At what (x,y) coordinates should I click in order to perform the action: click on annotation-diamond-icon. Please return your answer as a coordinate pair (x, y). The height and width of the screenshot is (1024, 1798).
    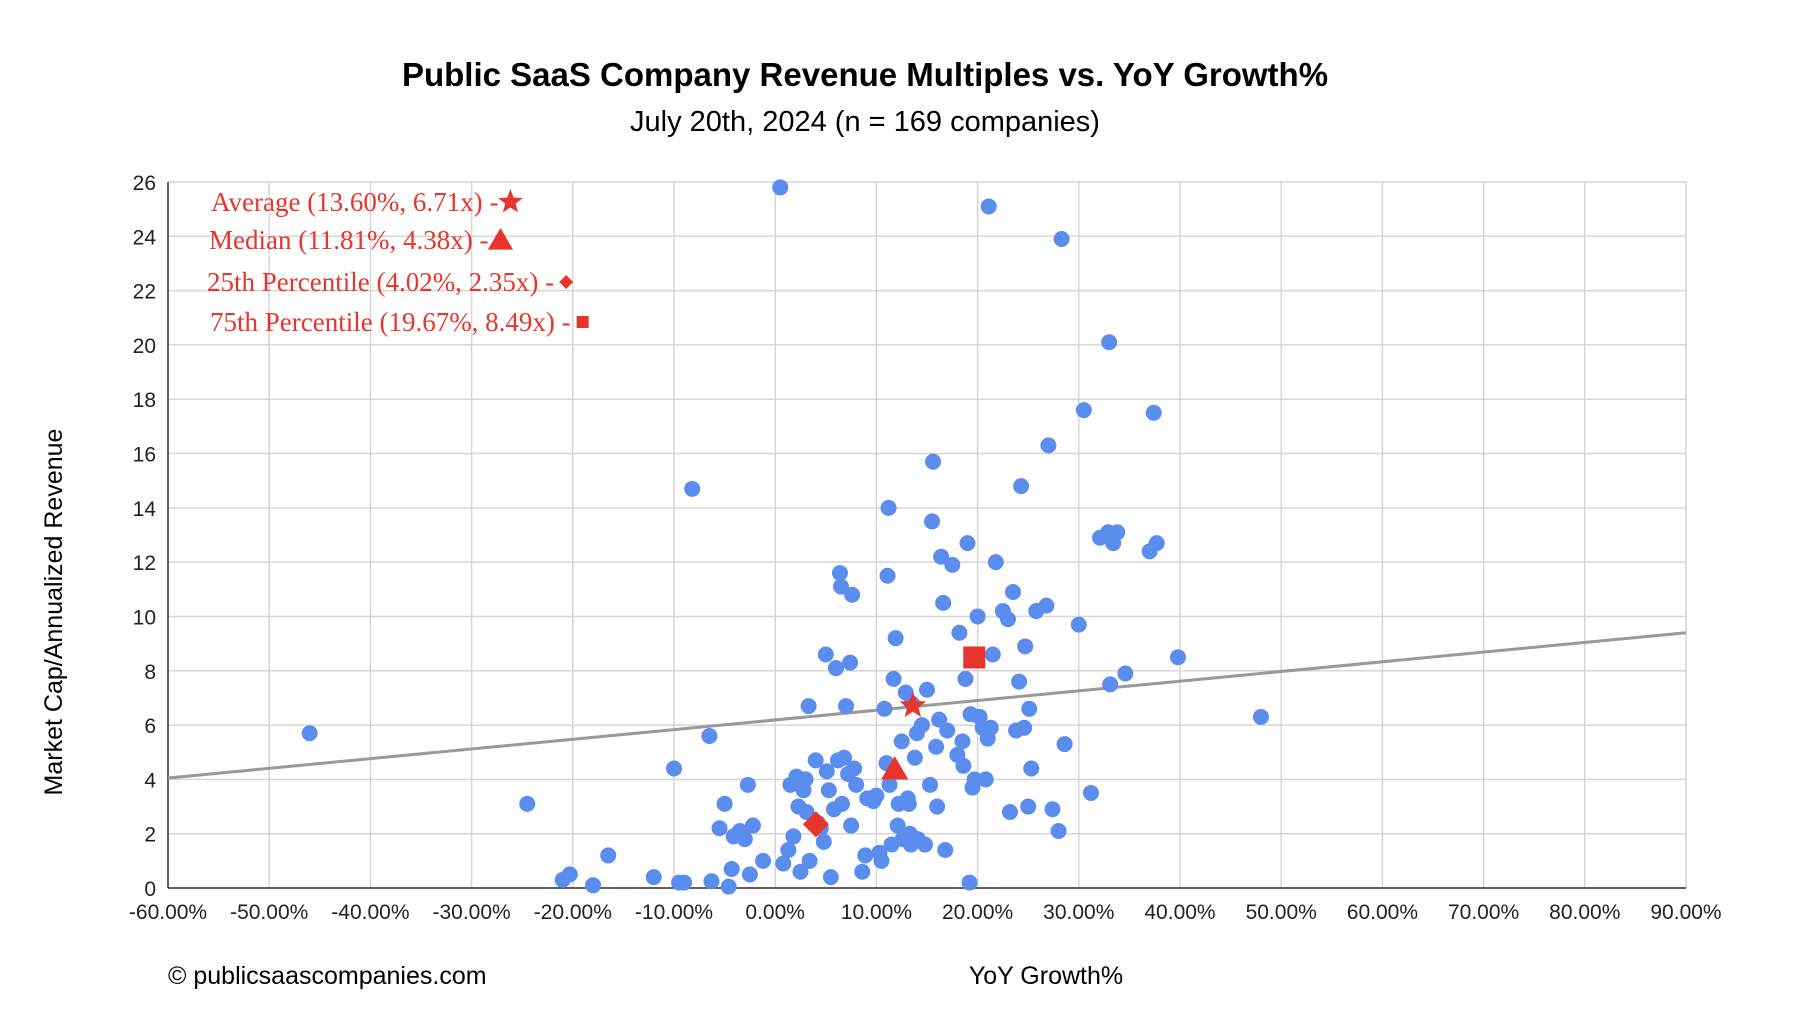
    Looking at the image, I should click on (566, 282).